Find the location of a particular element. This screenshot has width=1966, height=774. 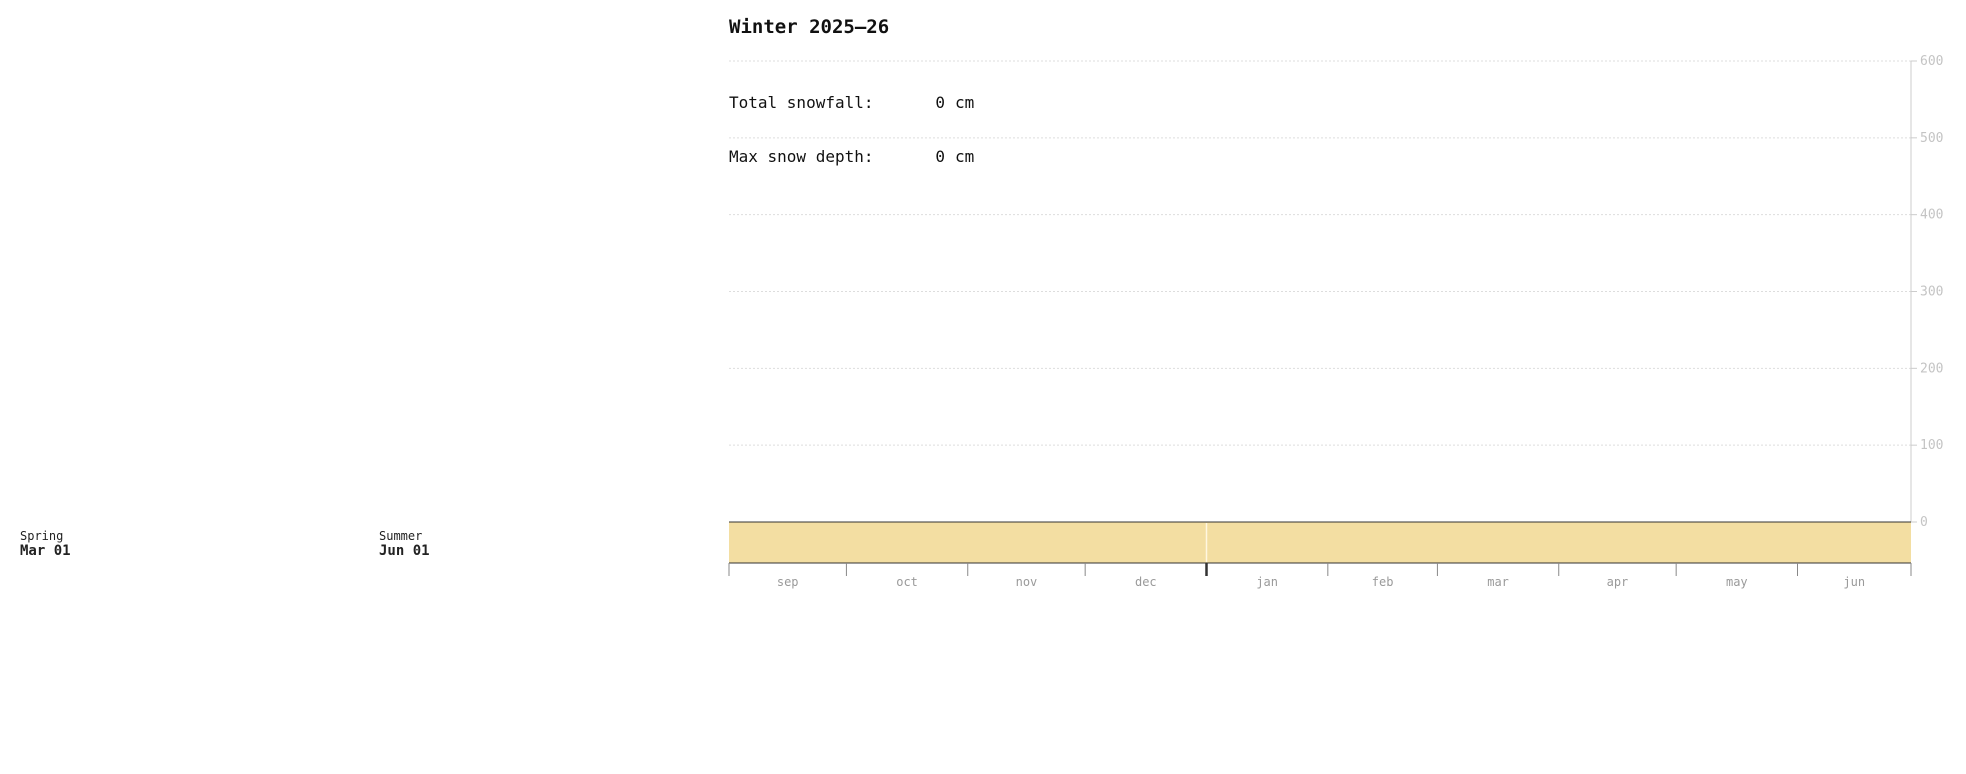

month-label-jun: jun is located at coordinates (1854, 582).